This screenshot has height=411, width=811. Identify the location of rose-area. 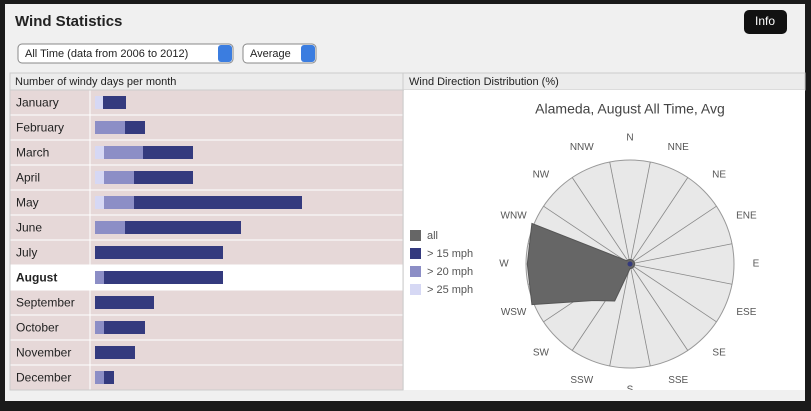
(581, 264).